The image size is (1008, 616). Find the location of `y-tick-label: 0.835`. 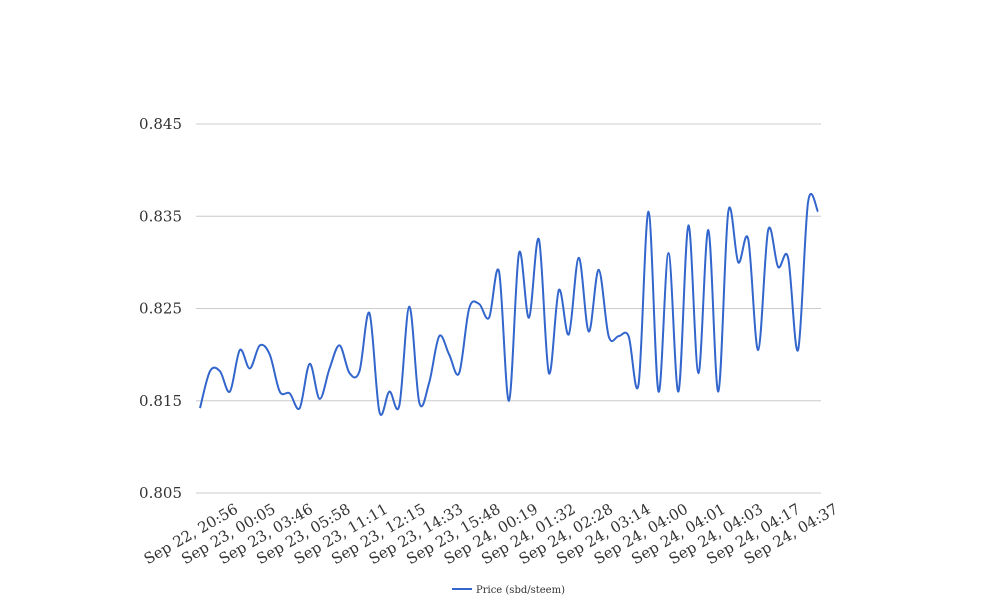

y-tick-label: 0.835 is located at coordinates (160, 216).